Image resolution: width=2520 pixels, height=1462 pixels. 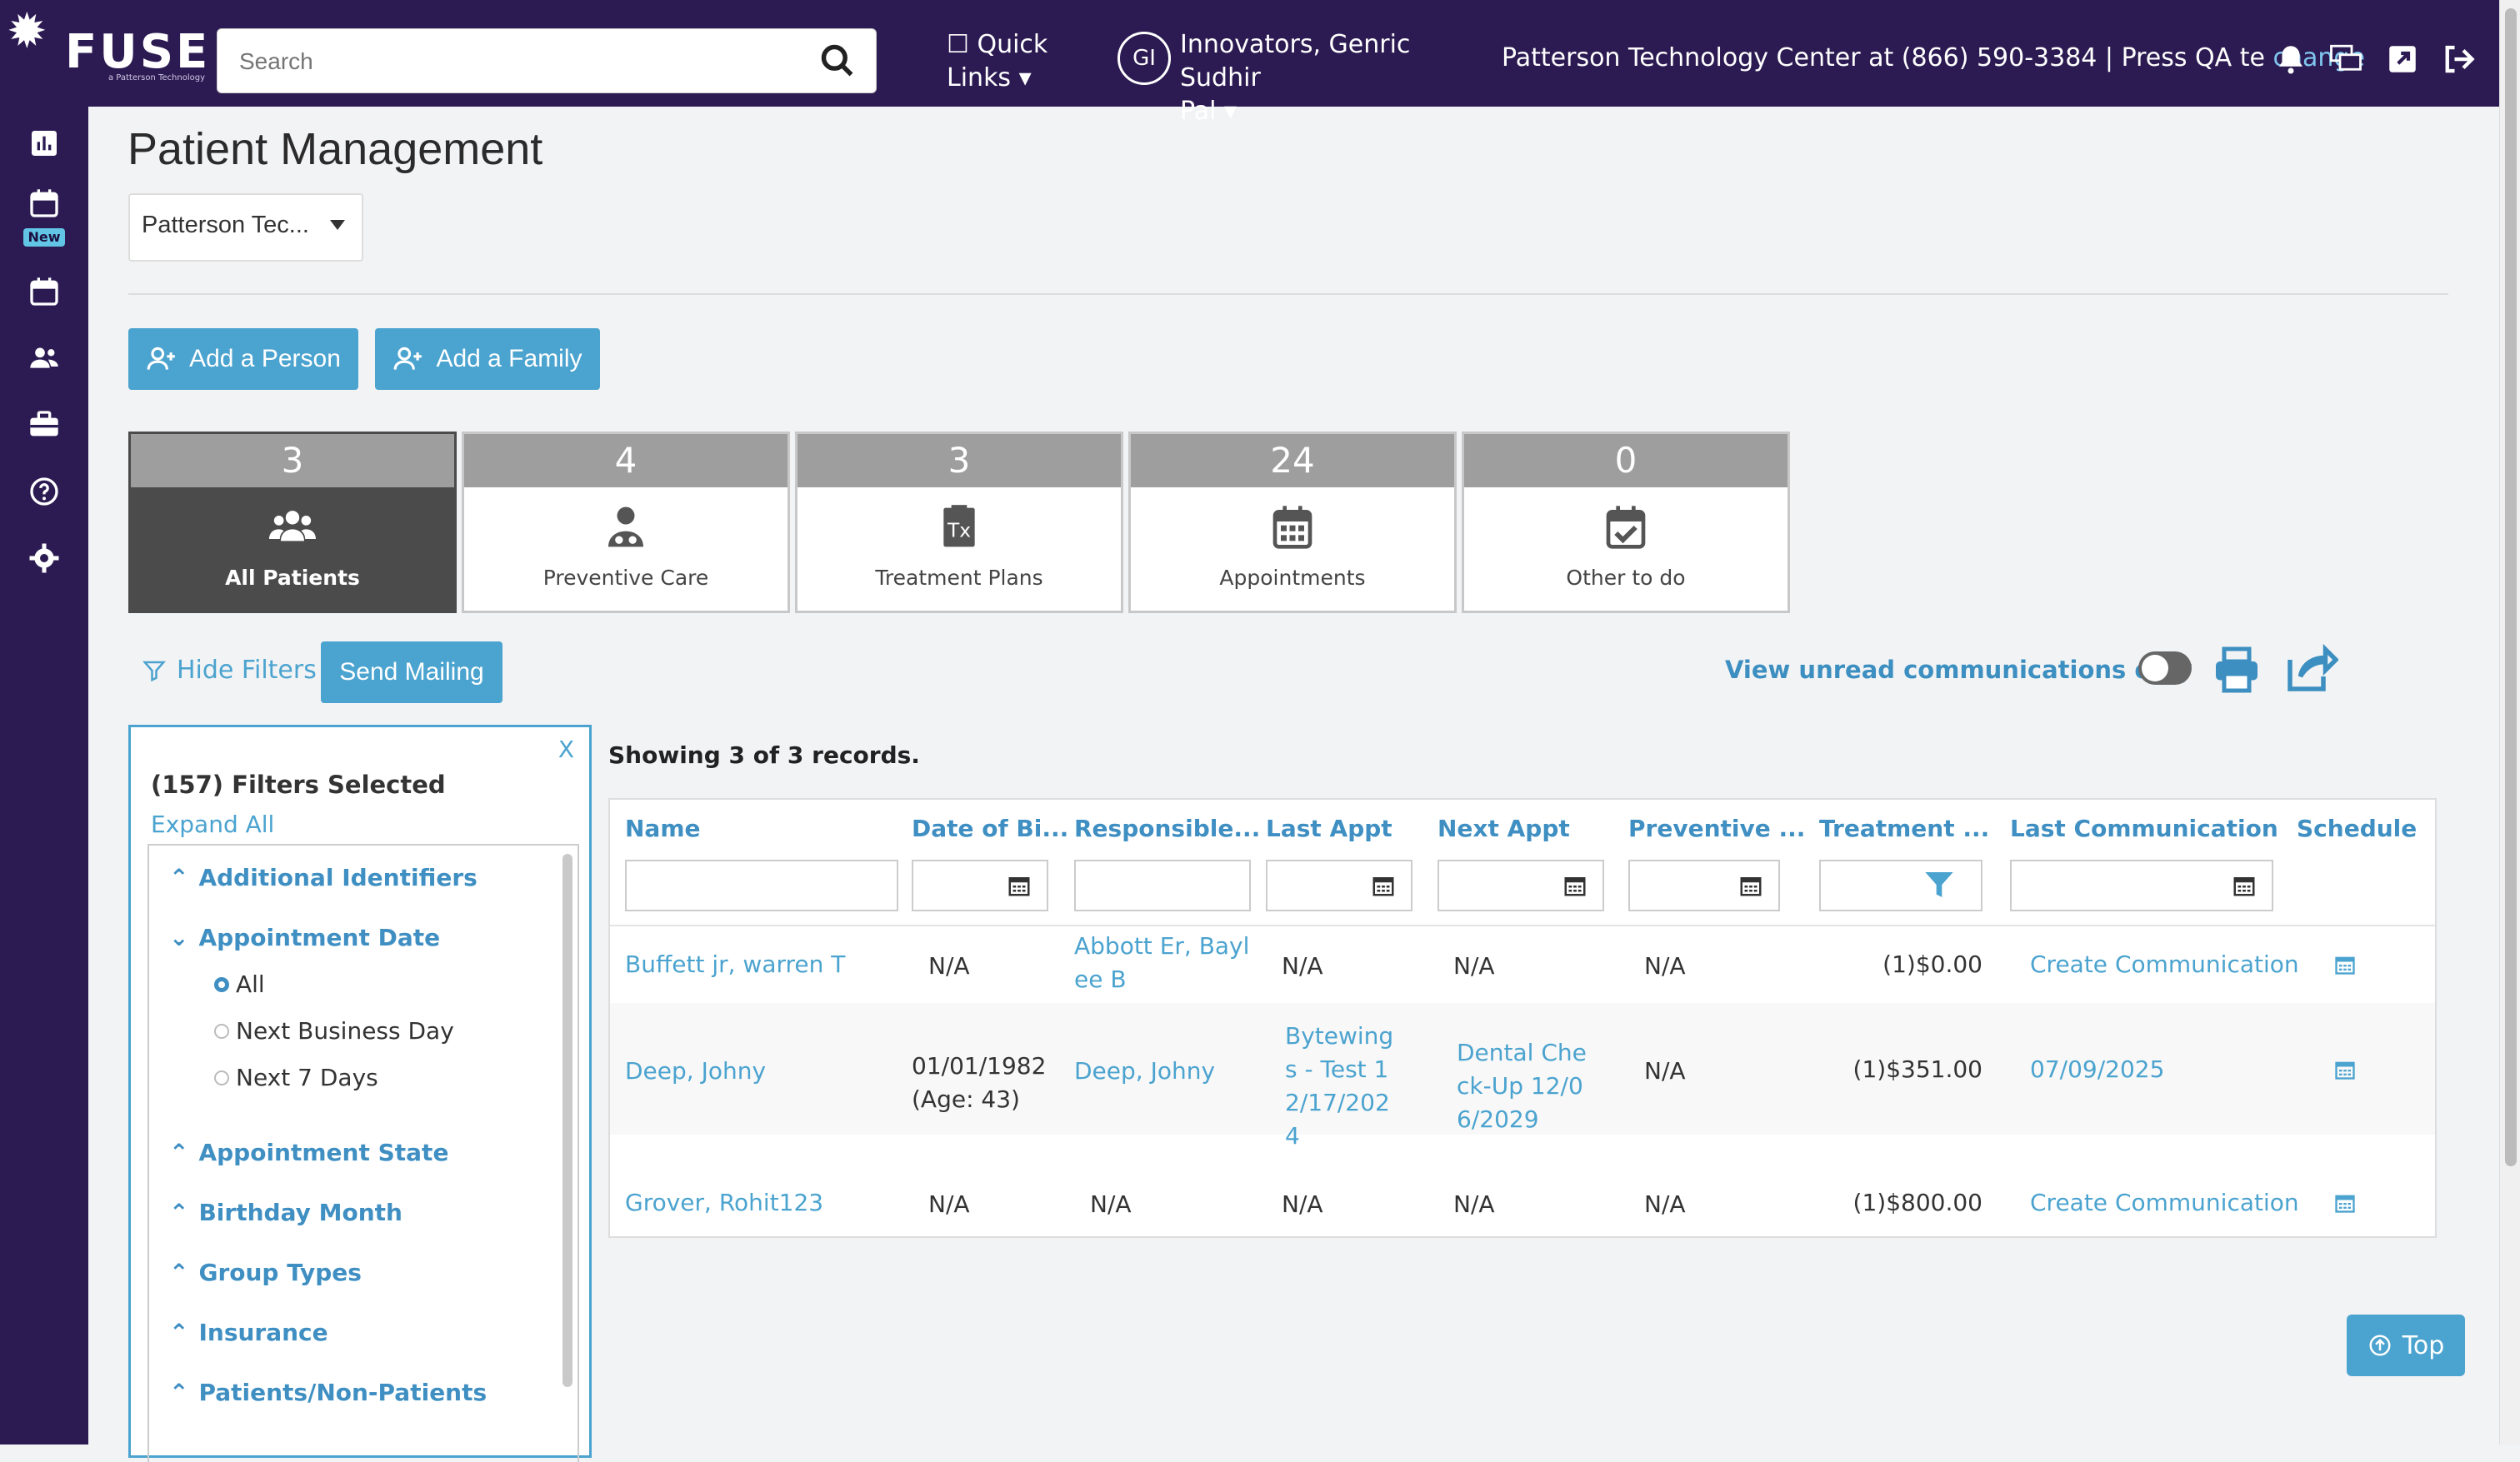 What do you see at coordinates (44, 425) in the screenshot?
I see `briefcase-icon` at bounding box center [44, 425].